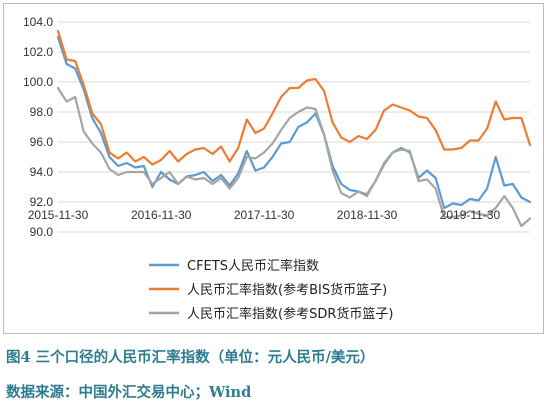  I want to click on y-tick-label: 104.0, so click(38, 22).